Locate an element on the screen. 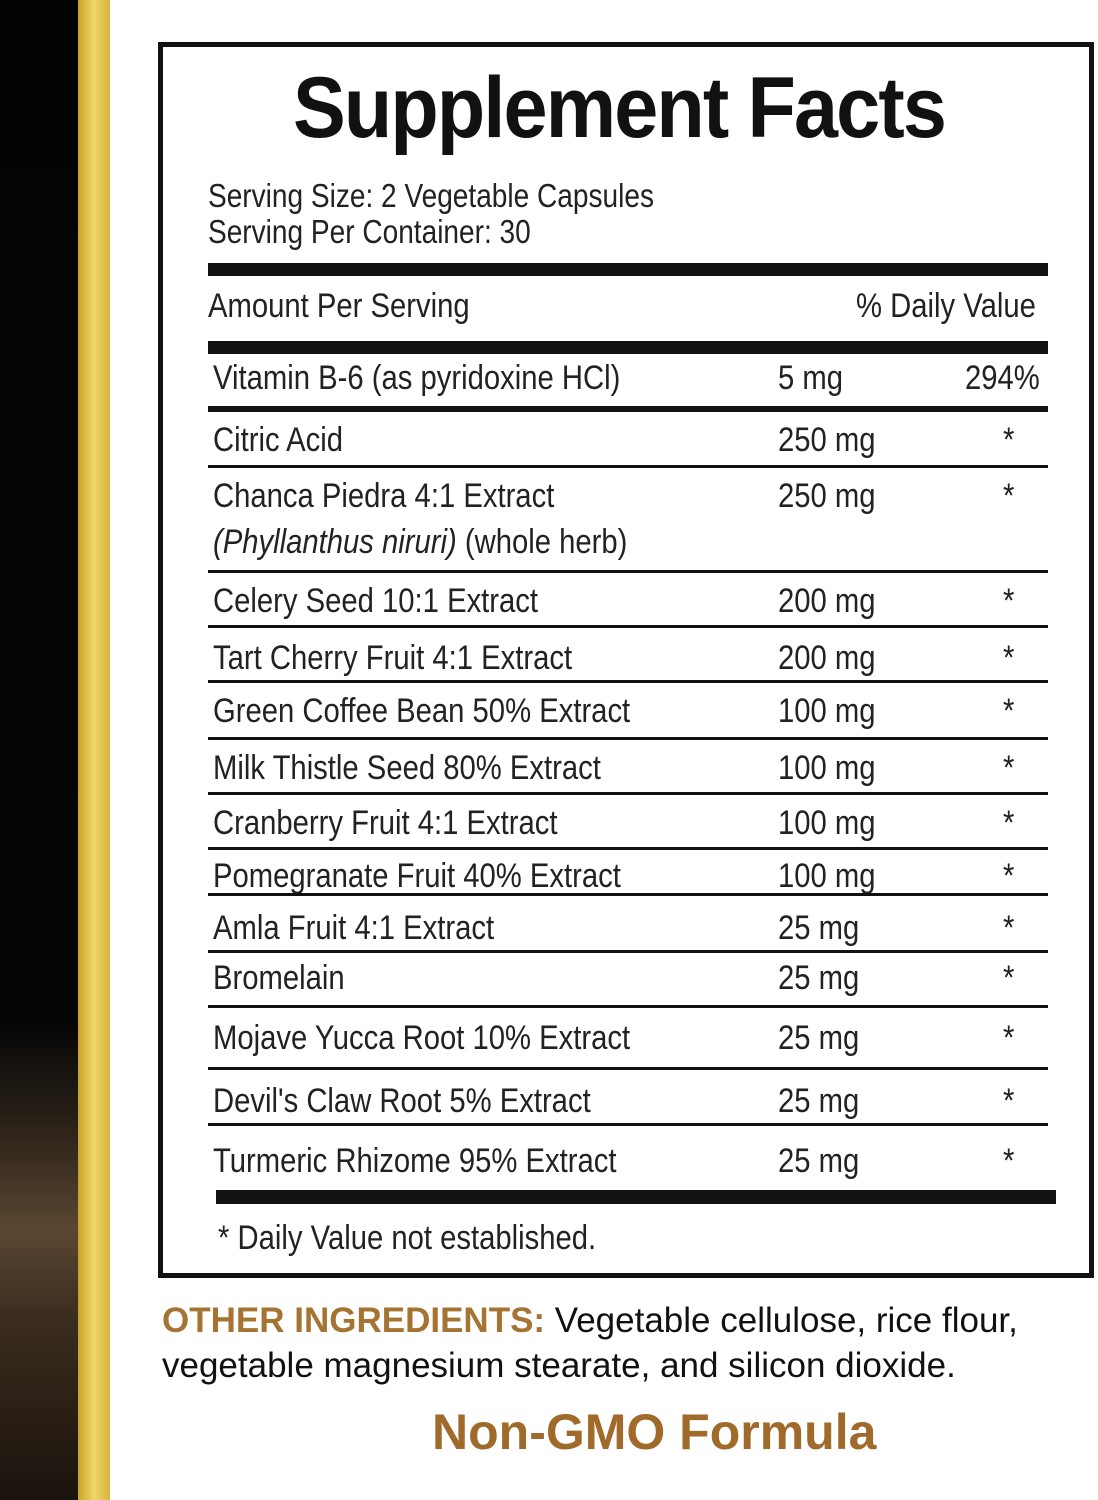 Image resolution: width=1098 pixels, height=1500 pixels. servings-per-container: Serving Per Container: 30 is located at coordinates (369, 231).